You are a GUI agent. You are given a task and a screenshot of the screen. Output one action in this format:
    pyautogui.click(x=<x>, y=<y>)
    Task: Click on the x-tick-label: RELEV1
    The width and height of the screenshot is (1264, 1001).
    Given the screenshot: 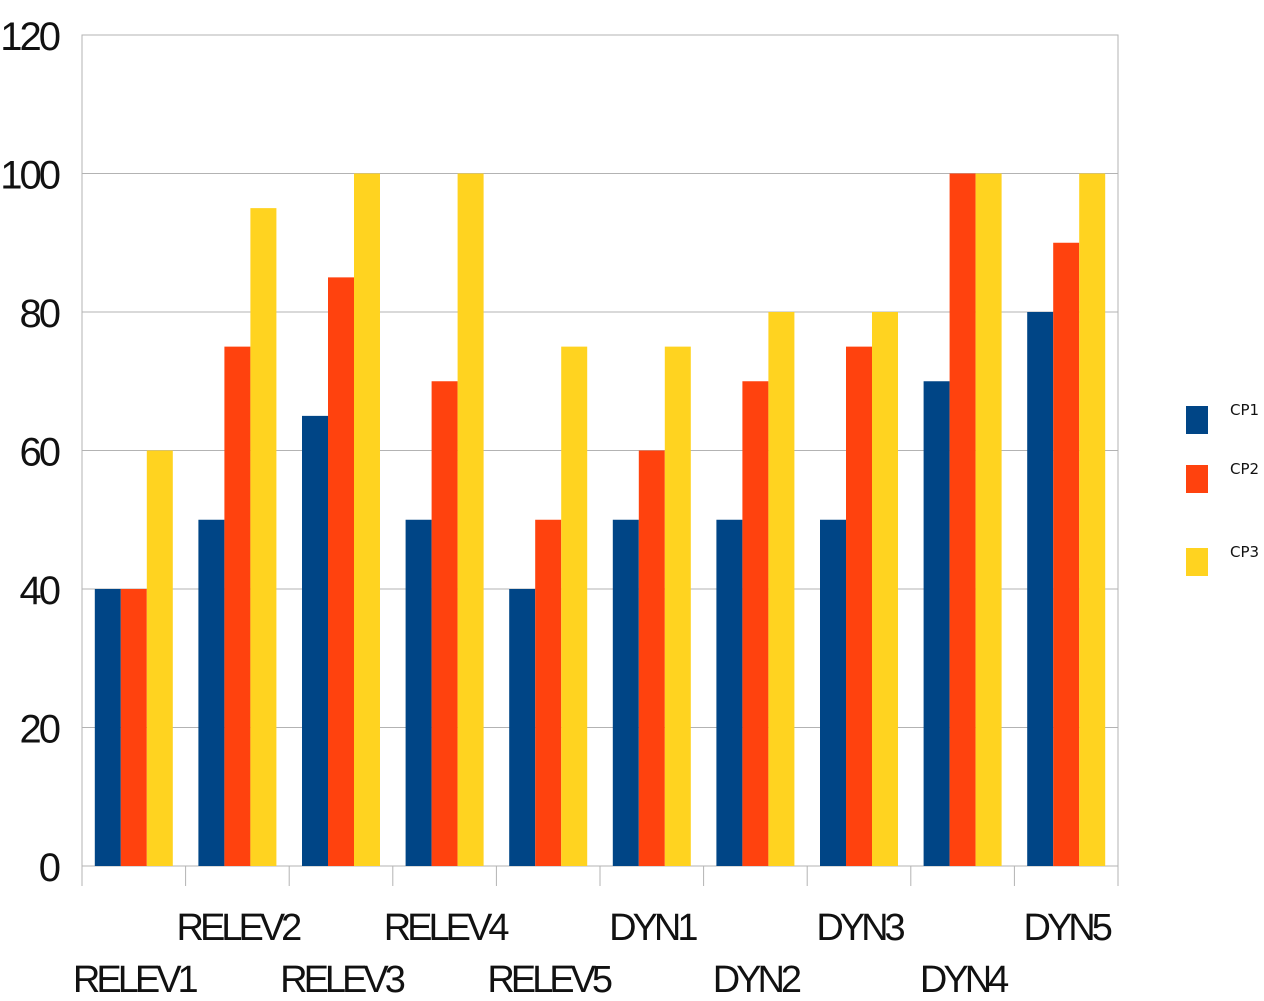 What is the action you would take?
    pyautogui.click(x=135, y=980)
    